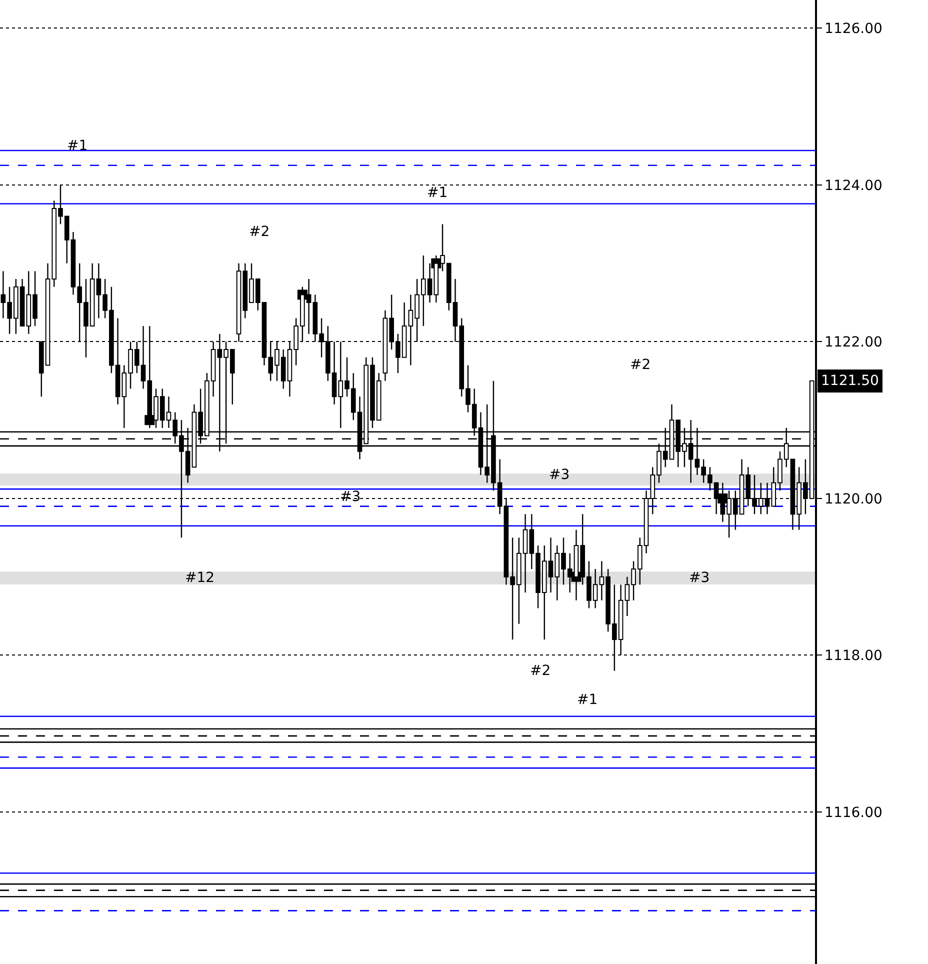 The width and height of the screenshot is (928, 964). What do you see at coordinates (853, 29) in the screenshot?
I see `y-tick-label: 1126.00` at bounding box center [853, 29].